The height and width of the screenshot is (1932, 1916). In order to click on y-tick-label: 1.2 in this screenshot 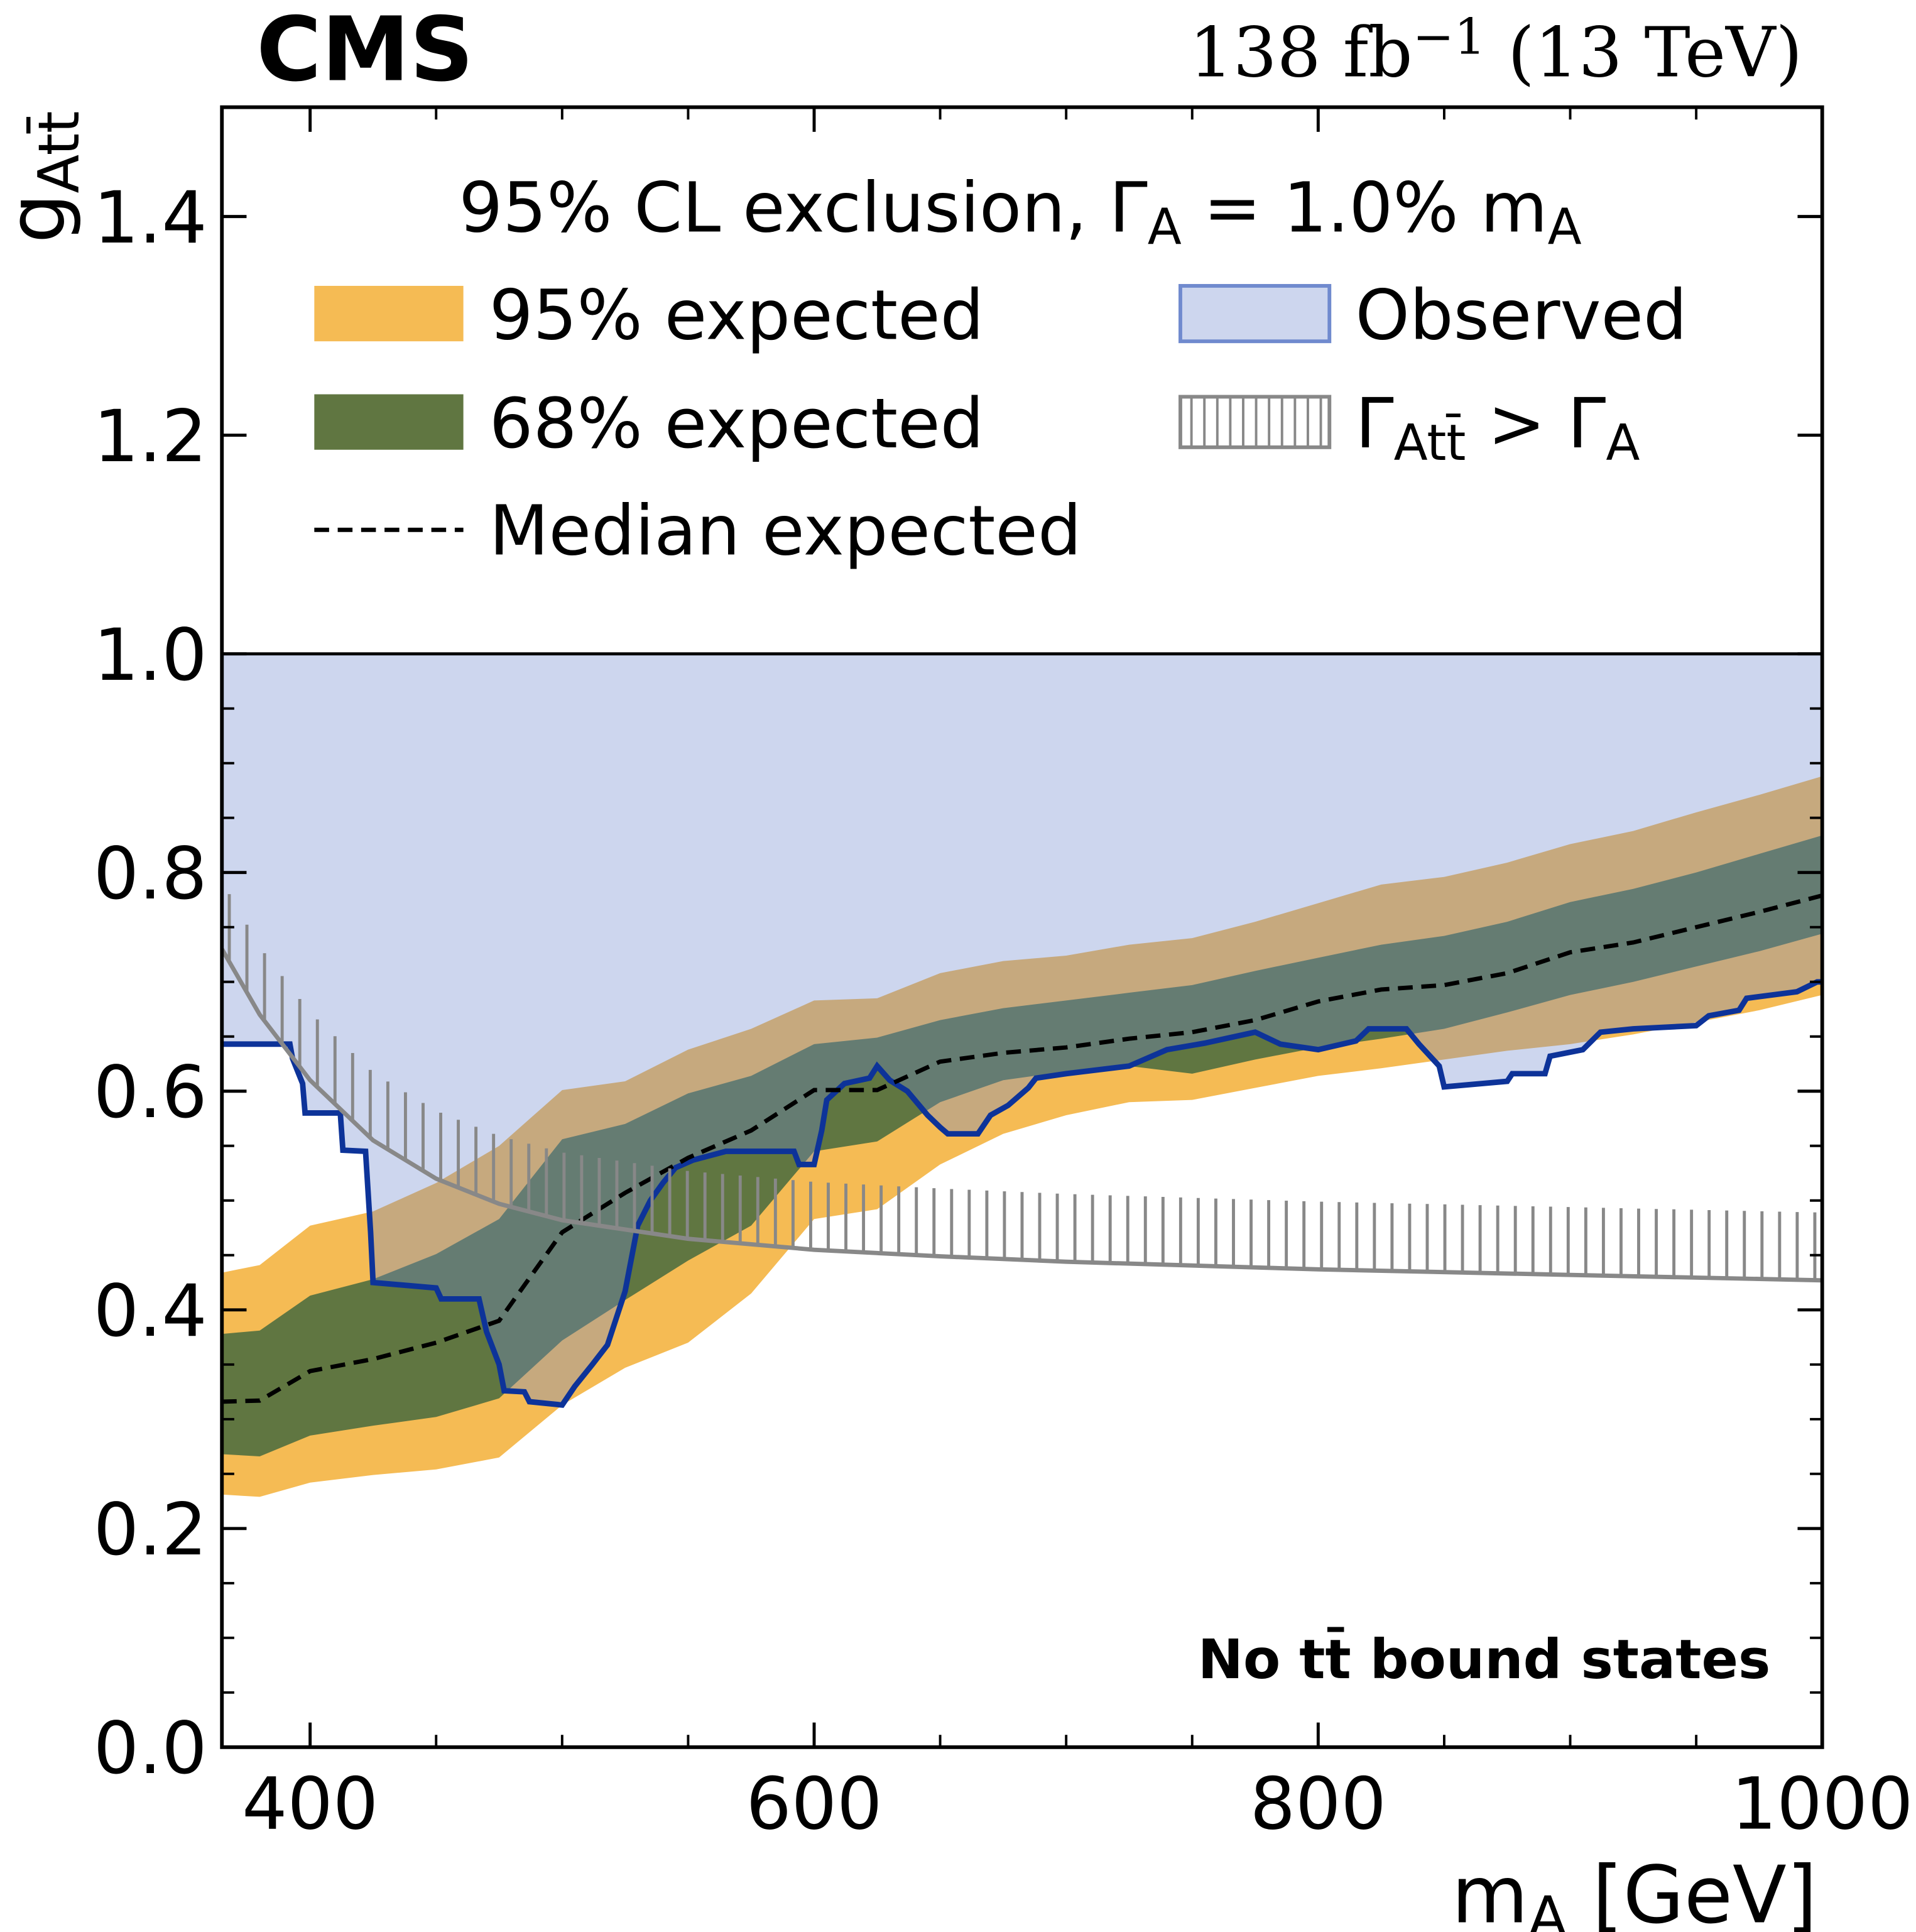, I will do `click(150, 436)`.